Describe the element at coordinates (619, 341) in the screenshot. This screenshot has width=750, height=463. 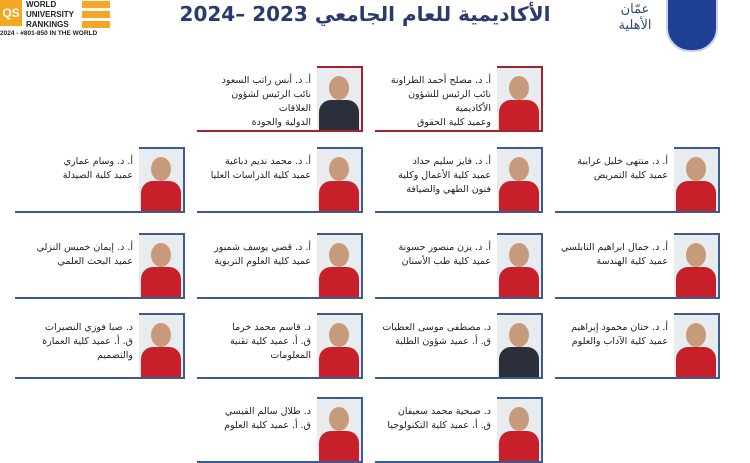
I see `staff-title: عميد كلية الآداب والعلوم` at that location.